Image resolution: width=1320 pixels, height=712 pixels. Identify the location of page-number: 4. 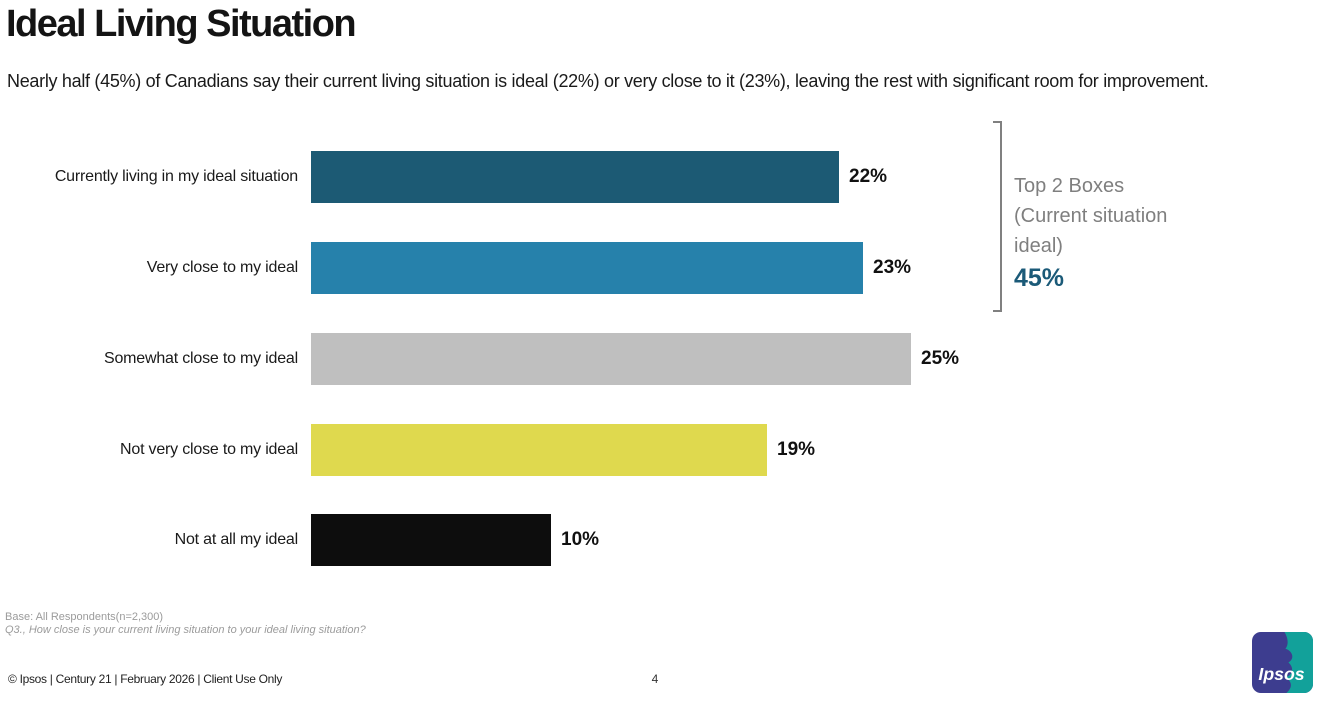
(655, 679).